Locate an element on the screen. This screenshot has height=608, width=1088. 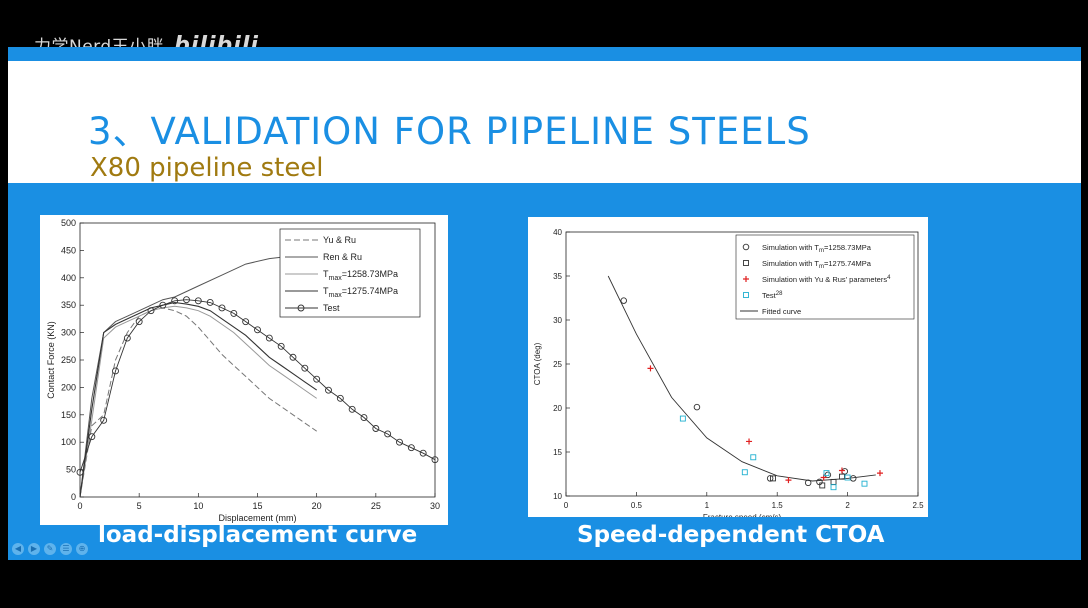
zoom-icon: ⊕ is located at coordinates (82, 549).